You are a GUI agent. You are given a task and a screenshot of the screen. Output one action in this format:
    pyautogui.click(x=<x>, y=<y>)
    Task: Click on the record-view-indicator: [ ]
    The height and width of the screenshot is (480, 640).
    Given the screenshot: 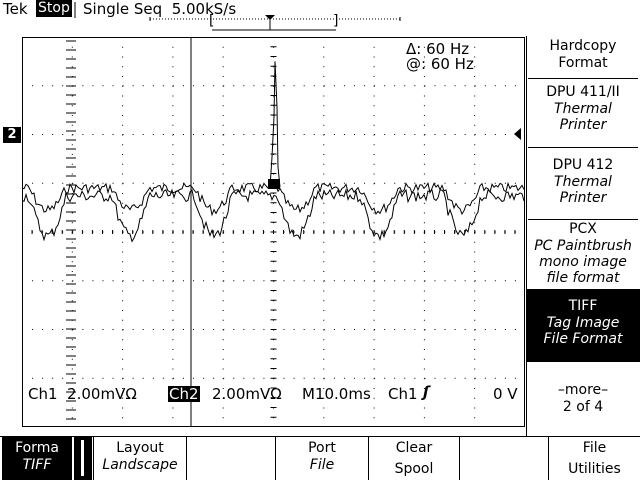 What is the action you would take?
    pyautogui.click(x=237, y=16)
    